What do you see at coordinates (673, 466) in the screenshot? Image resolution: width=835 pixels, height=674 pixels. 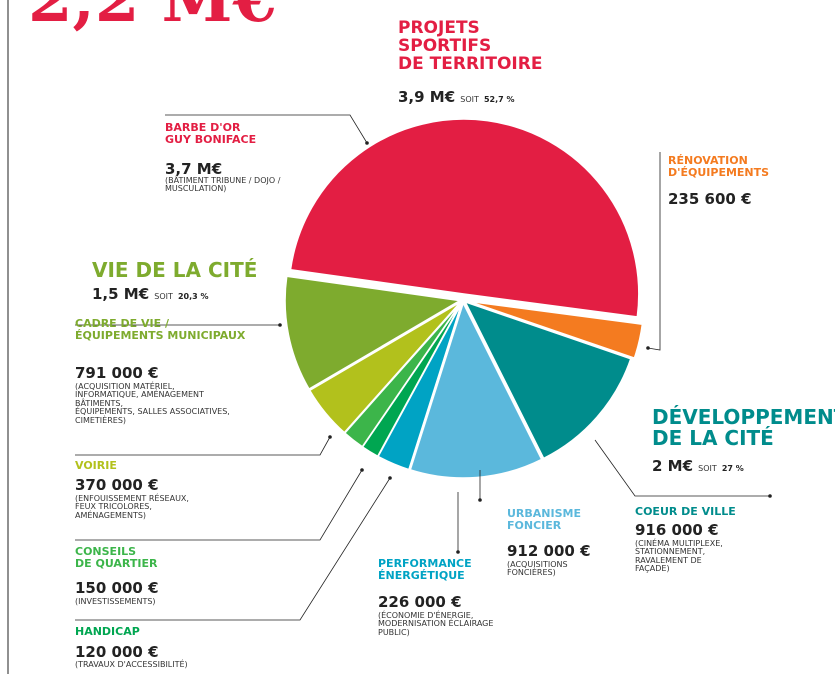 I see `group-total: 2 M€` at bounding box center [673, 466].